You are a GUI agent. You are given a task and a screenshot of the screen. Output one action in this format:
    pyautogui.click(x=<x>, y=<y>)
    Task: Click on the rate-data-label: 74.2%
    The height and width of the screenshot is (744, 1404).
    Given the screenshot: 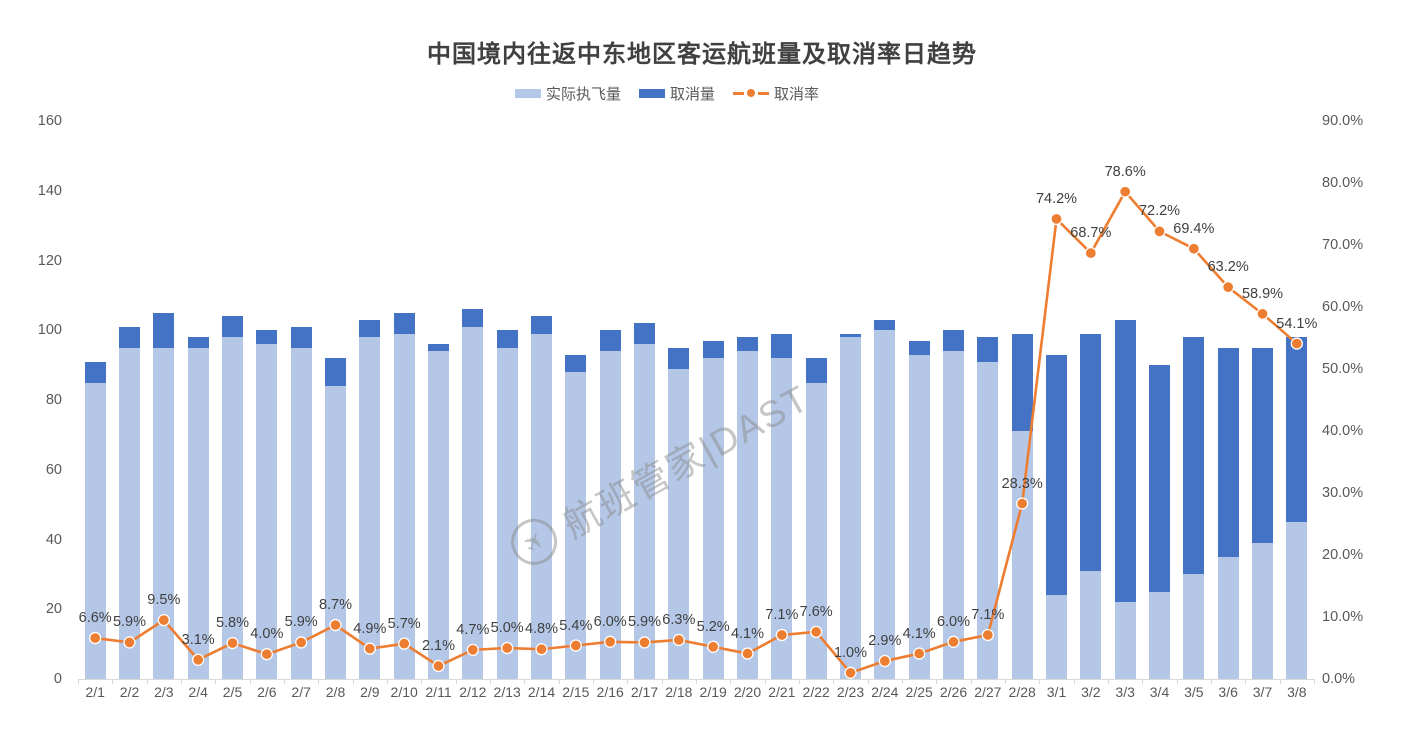 What is the action you would take?
    pyautogui.click(x=1056, y=198)
    